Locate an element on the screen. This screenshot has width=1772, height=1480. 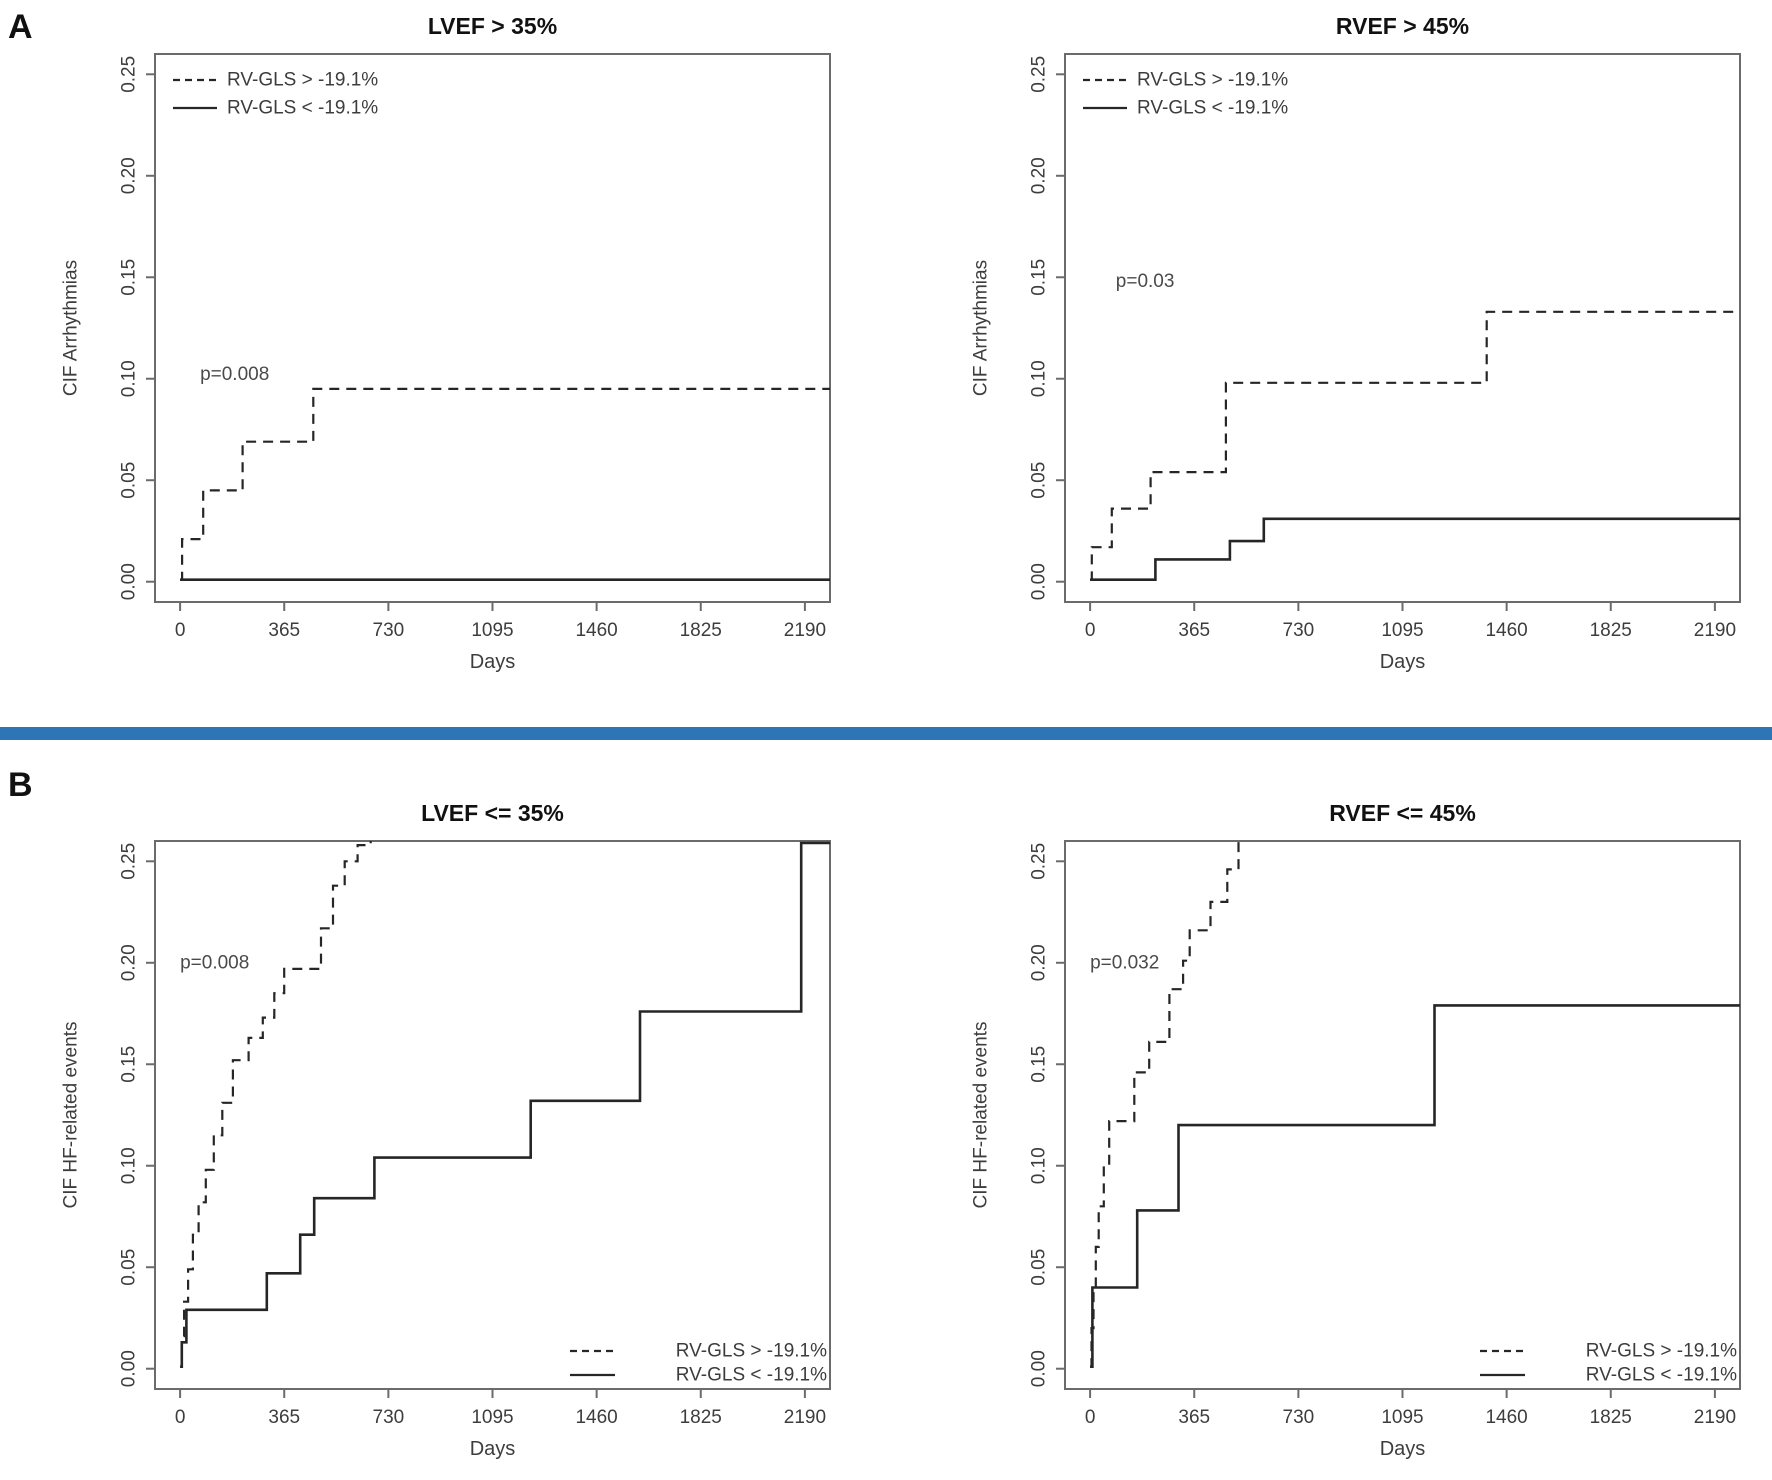
panel-a-label: A is located at coordinates (20, 27).